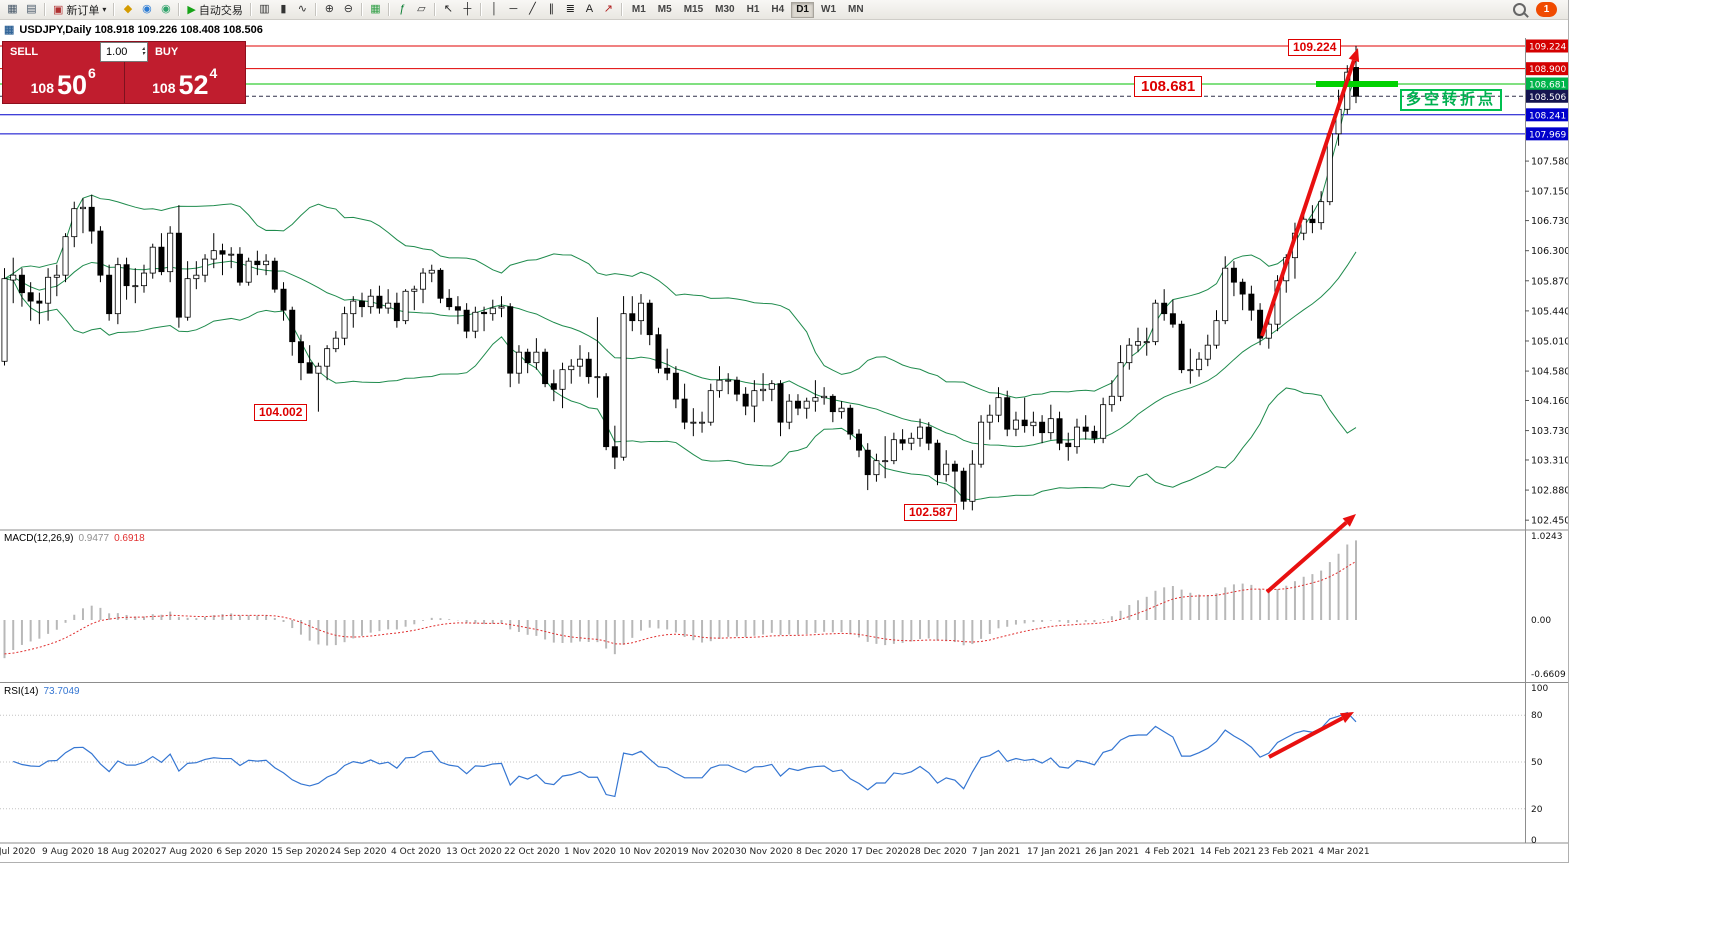 The height and width of the screenshot is (939, 1732). What do you see at coordinates (570, 9) in the screenshot?
I see `fibonacci-icon: ≣` at bounding box center [570, 9].